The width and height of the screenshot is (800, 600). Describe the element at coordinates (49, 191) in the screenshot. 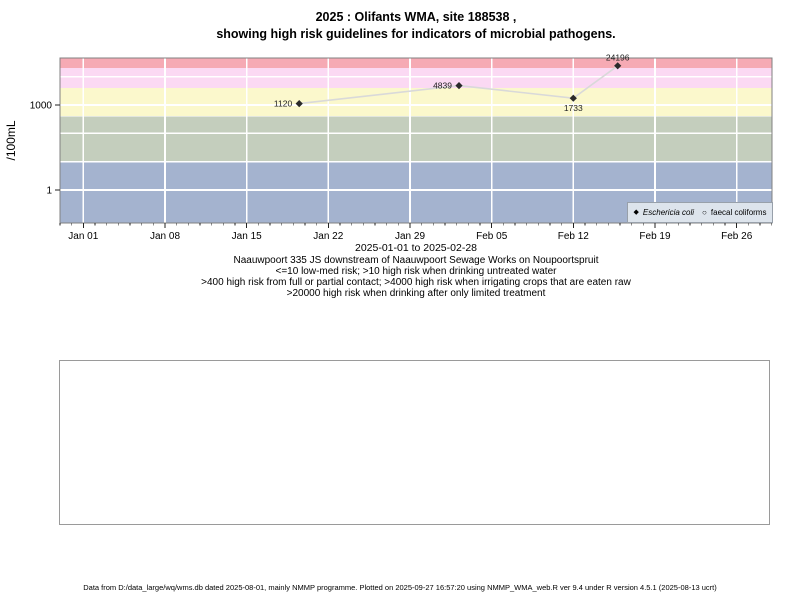

I see `y-tick-label: 1` at that location.